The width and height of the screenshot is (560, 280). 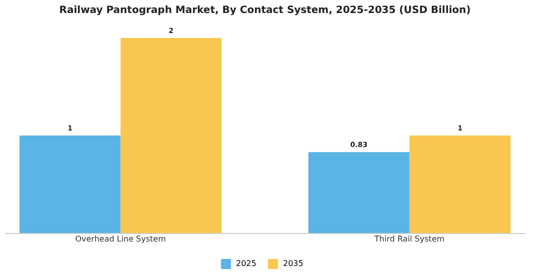 What do you see at coordinates (293, 263) in the screenshot?
I see `legend-label: 2035` at bounding box center [293, 263].